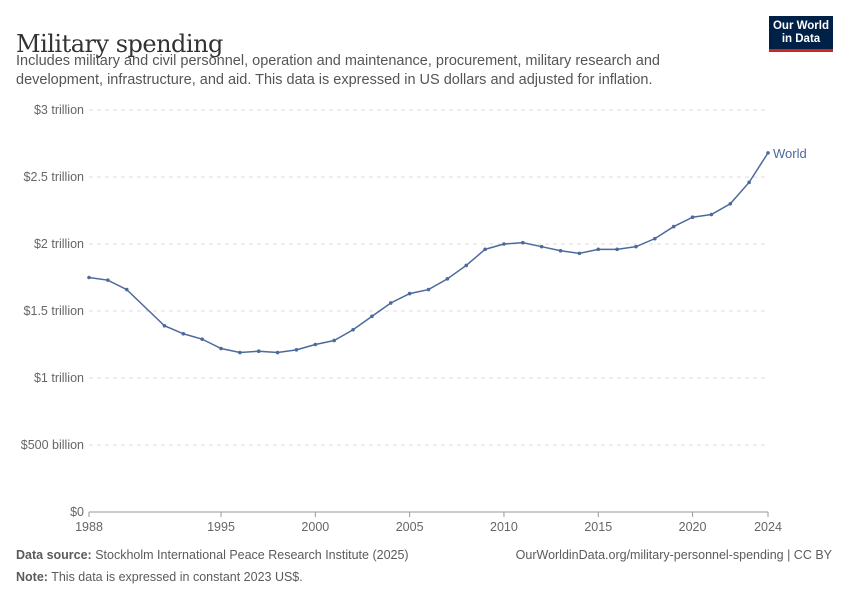 This screenshot has height=600, width=850. Describe the element at coordinates (790, 153) in the screenshot. I see `series-label: World` at that location.